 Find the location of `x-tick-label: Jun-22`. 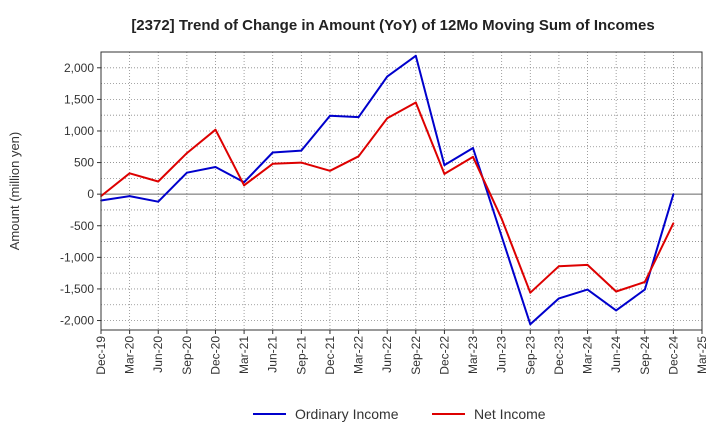

x-tick-label: Jun-22 is located at coordinates (387, 354).